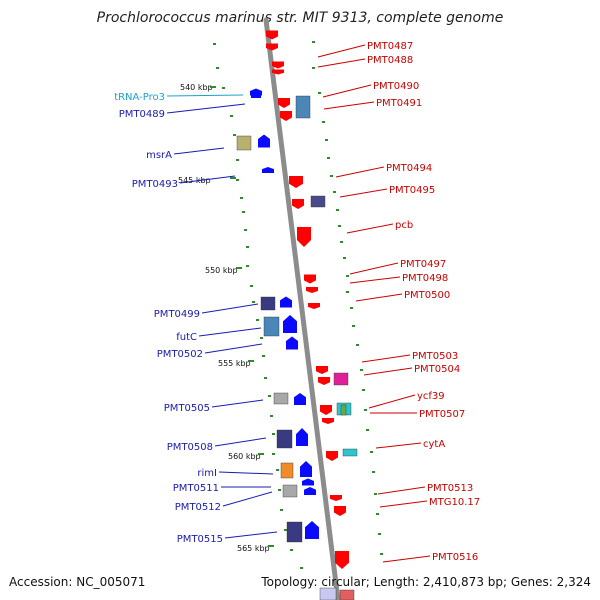 This screenshot has height=600, width=600. Describe the element at coordinates (437, 369) in the screenshot. I see `reverse-gene-label: PMT0504` at that location.